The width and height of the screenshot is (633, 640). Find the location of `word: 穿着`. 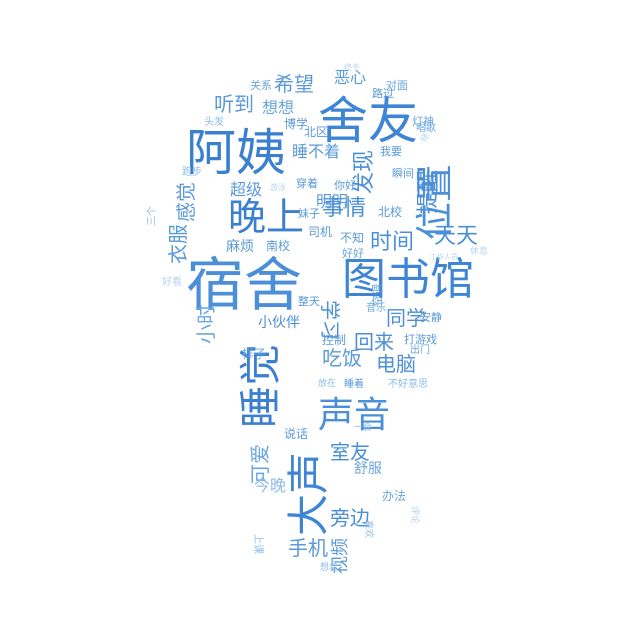

word: 穿着 is located at coordinates (307, 183).